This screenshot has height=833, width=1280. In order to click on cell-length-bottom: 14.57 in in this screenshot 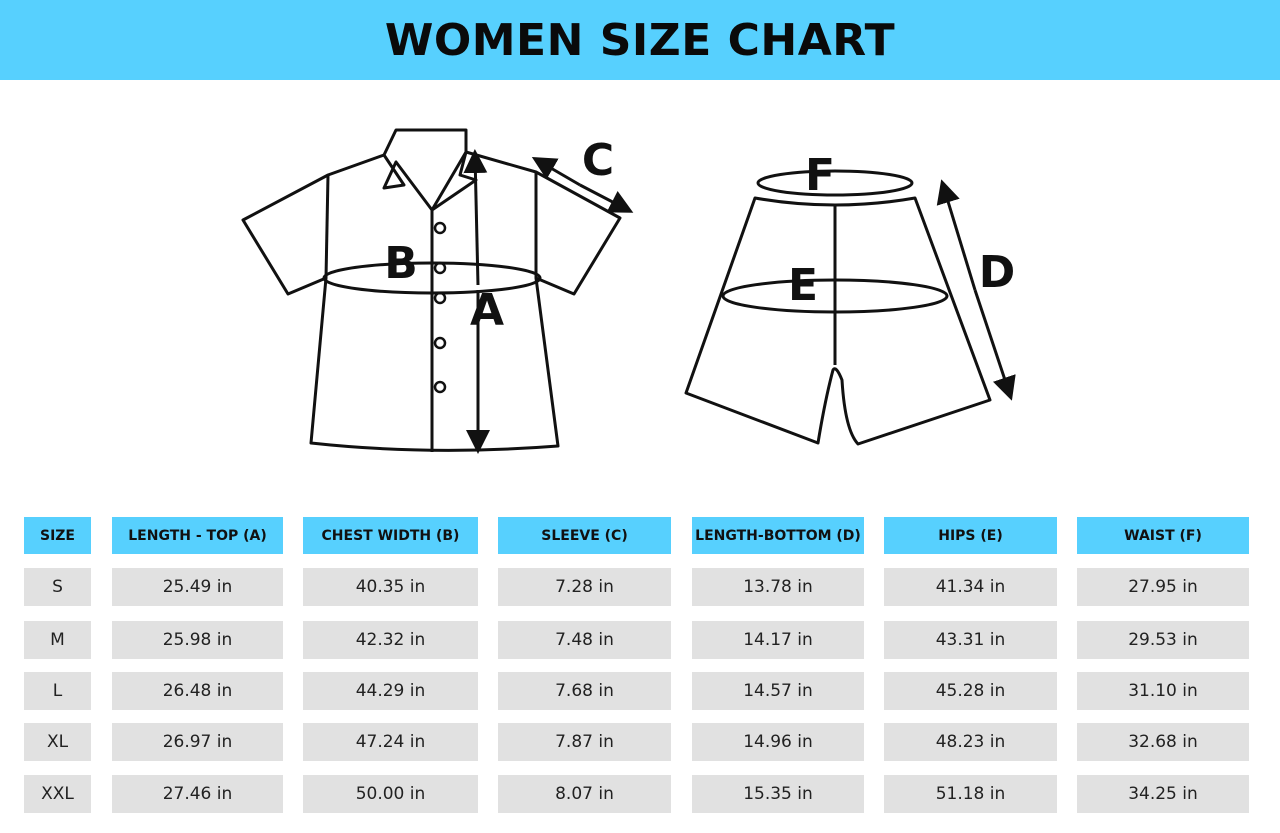, I will do `click(778, 691)`.